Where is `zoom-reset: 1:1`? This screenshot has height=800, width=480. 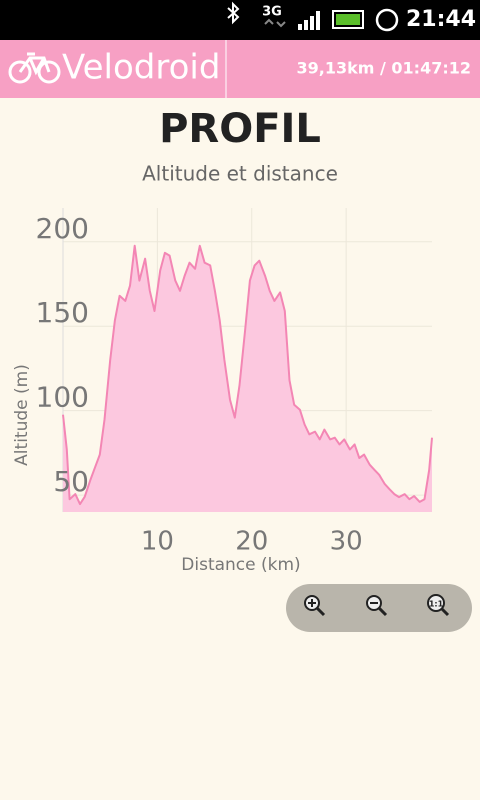 zoom-reset: 1:1 is located at coordinates (438, 605).